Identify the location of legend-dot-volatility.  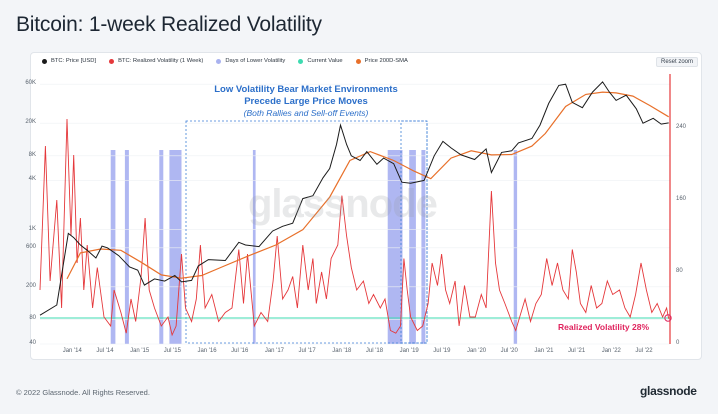
(112, 61).